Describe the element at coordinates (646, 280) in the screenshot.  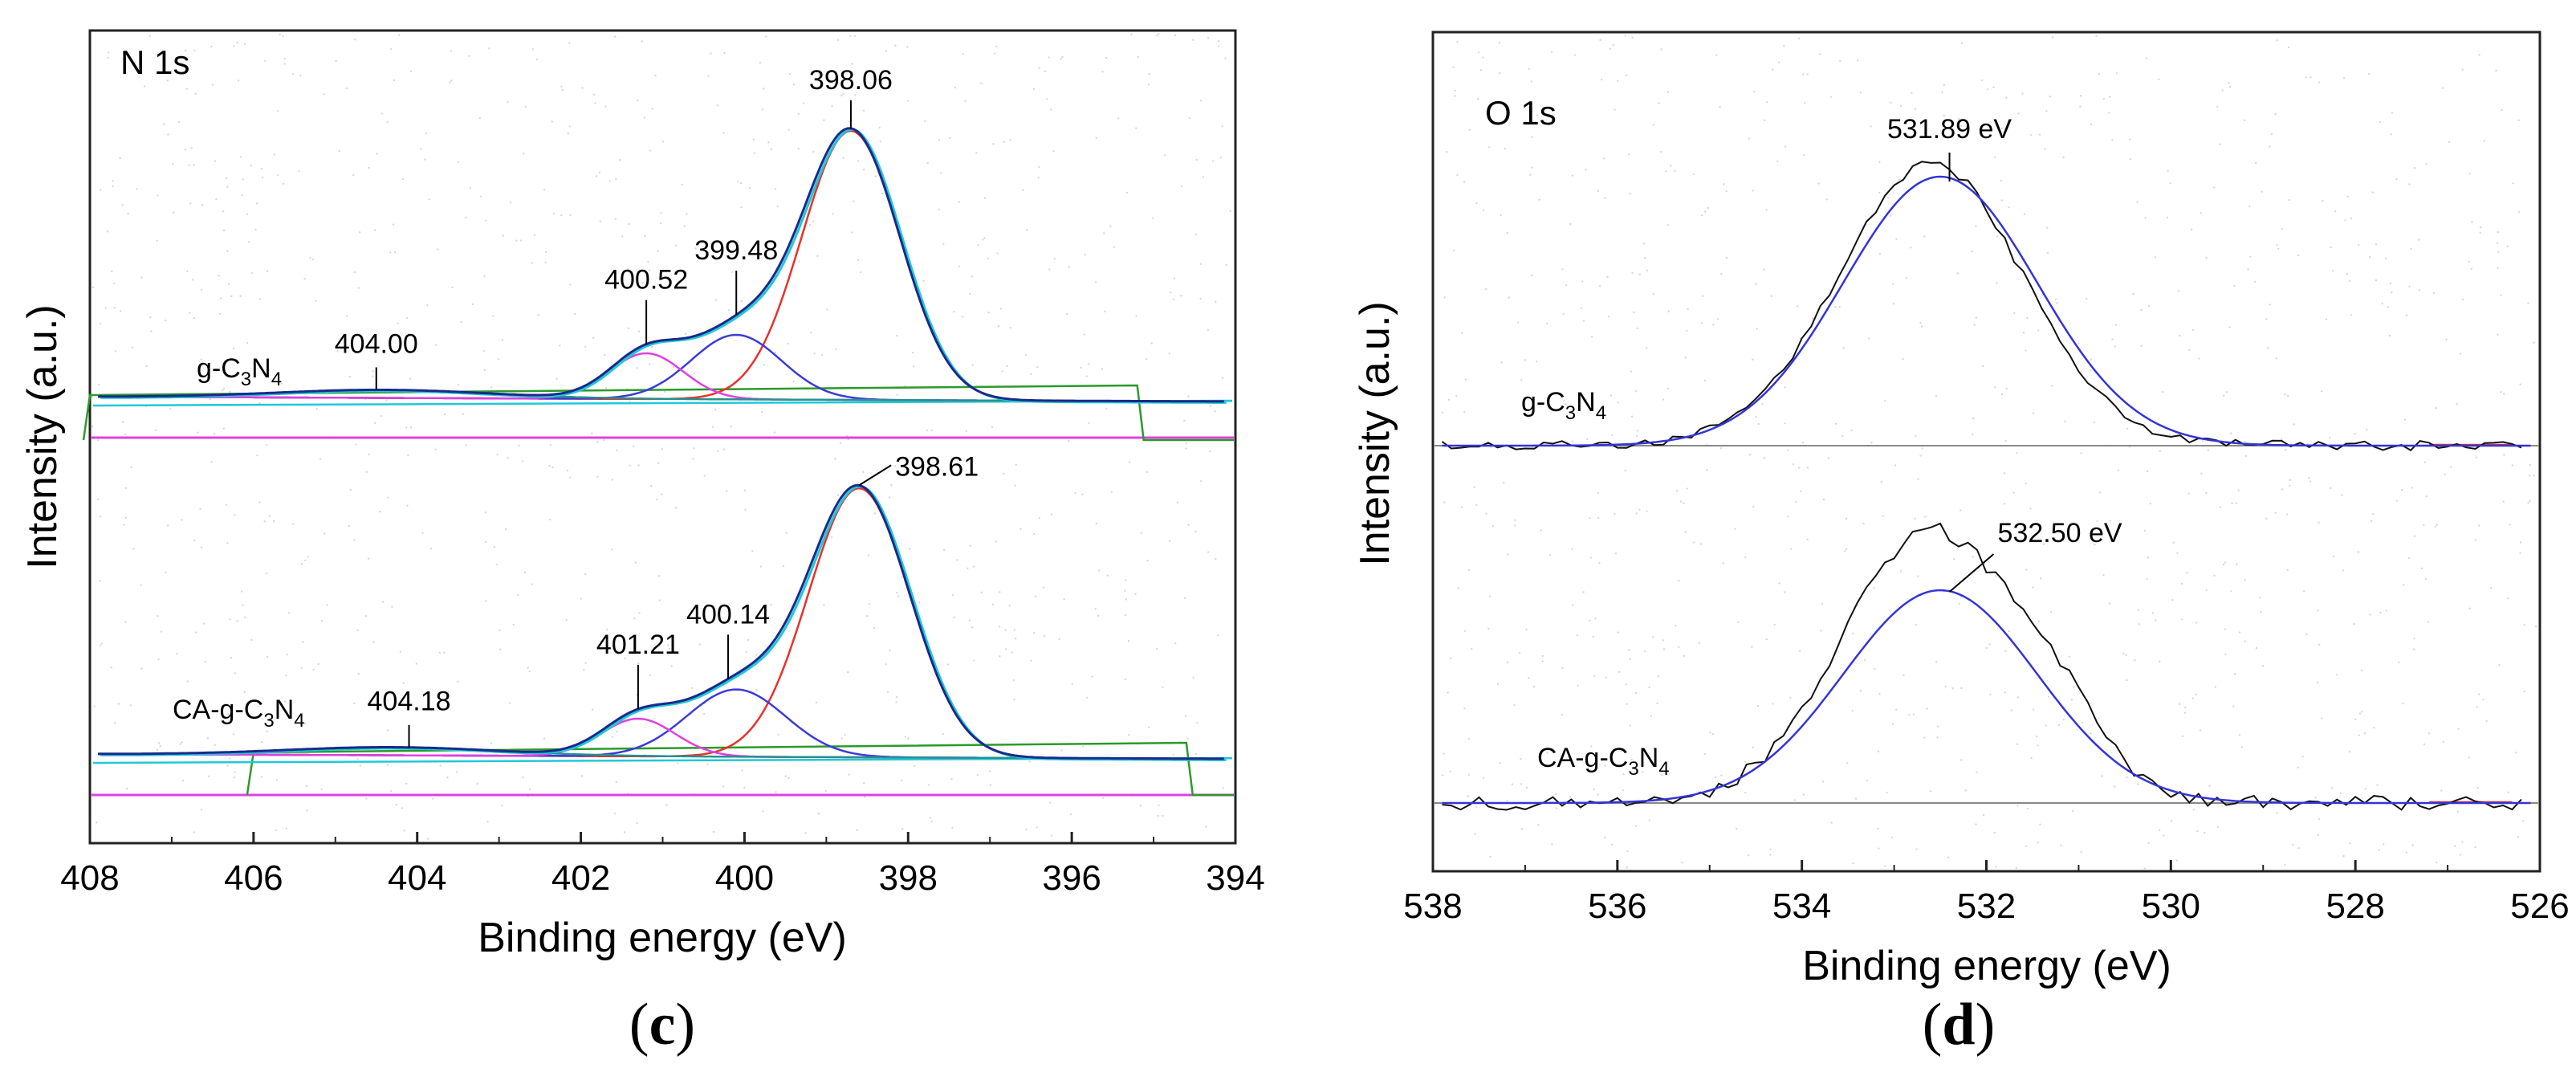
I see `peak-label: 400.52` at that location.